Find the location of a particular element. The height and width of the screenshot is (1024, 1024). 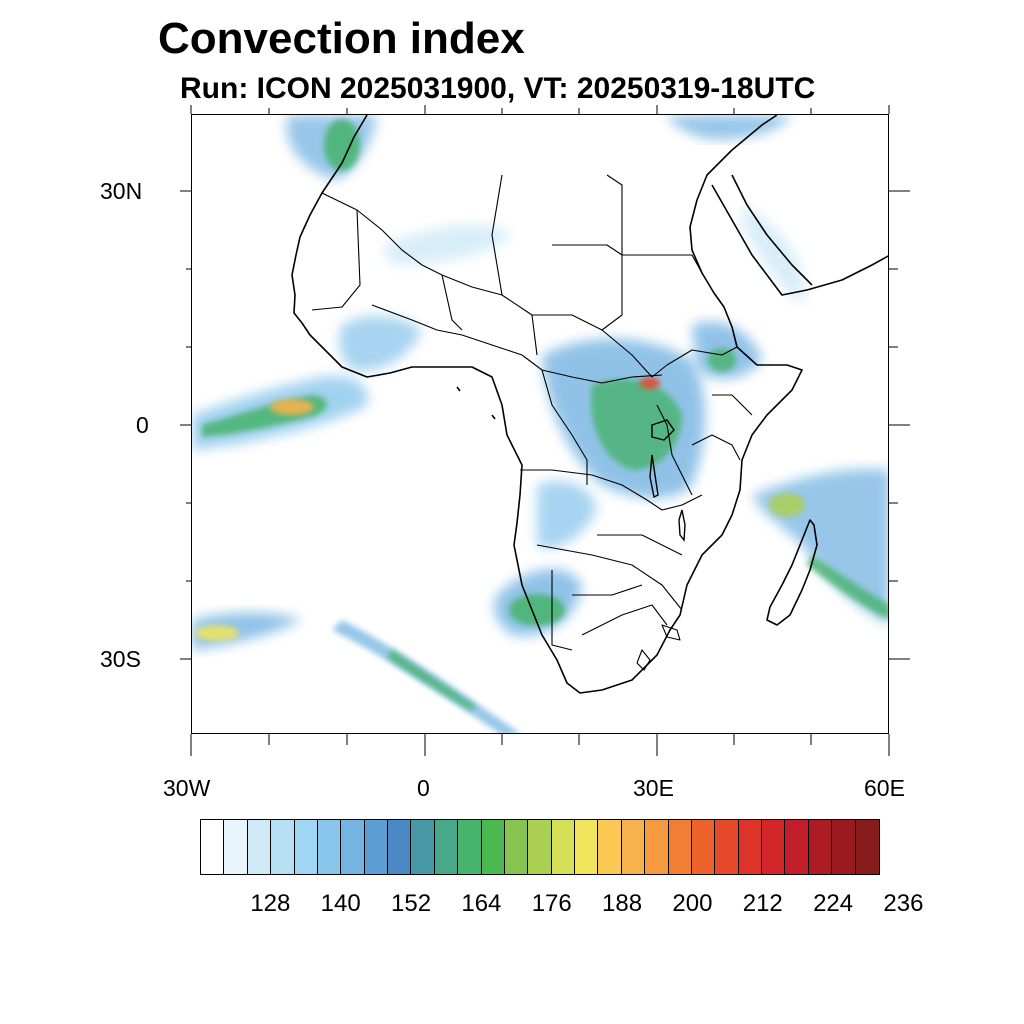

colorbar-label: 212 is located at coordinates (762, 903).